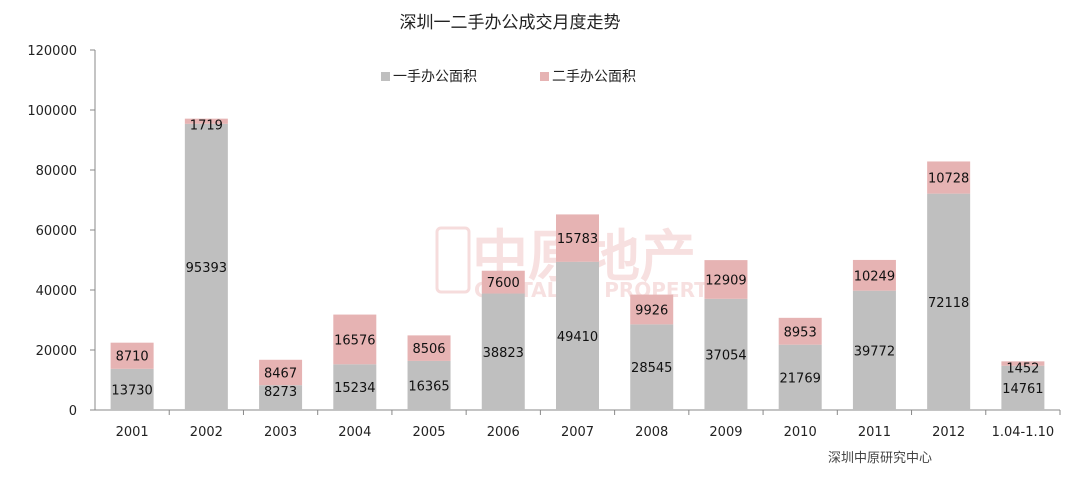 This screenshot has width=1080, height=477. I want to click on y-tick-label: 120000, so click(52, 51).